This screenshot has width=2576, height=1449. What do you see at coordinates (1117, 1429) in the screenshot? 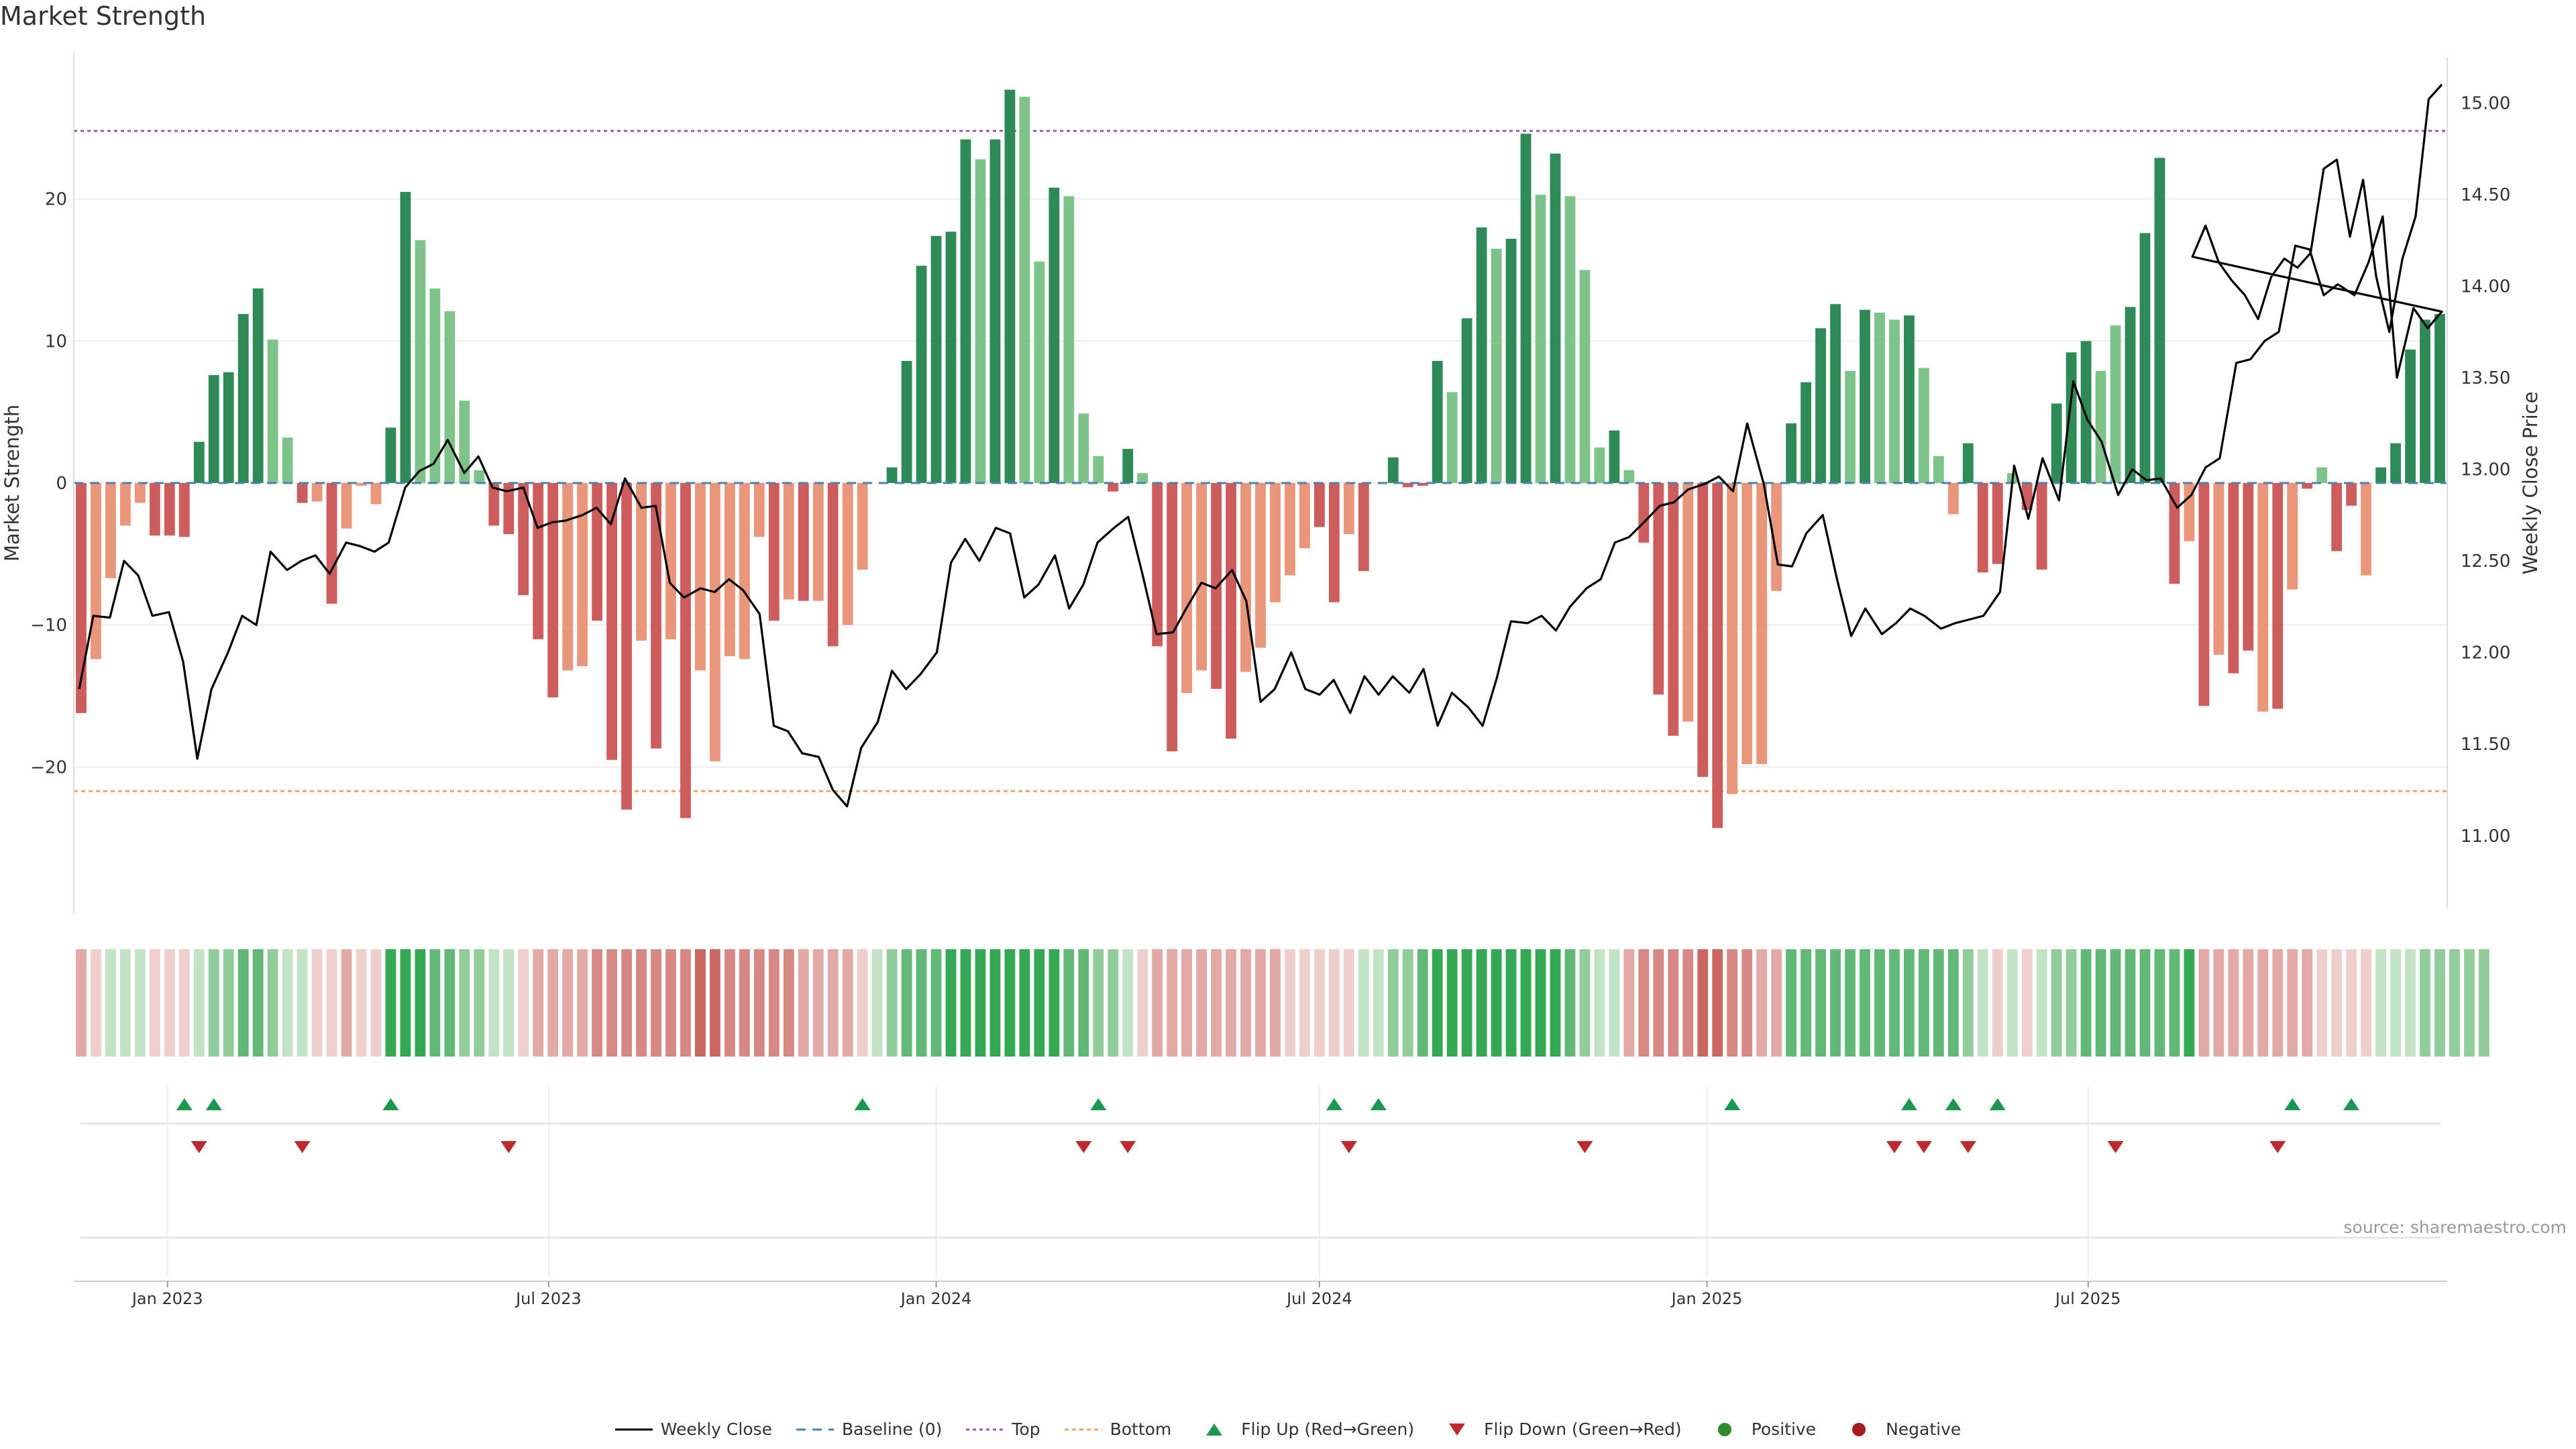
I see `legend-item-bottom: Bottom` at bounding box center [1117, 1429].